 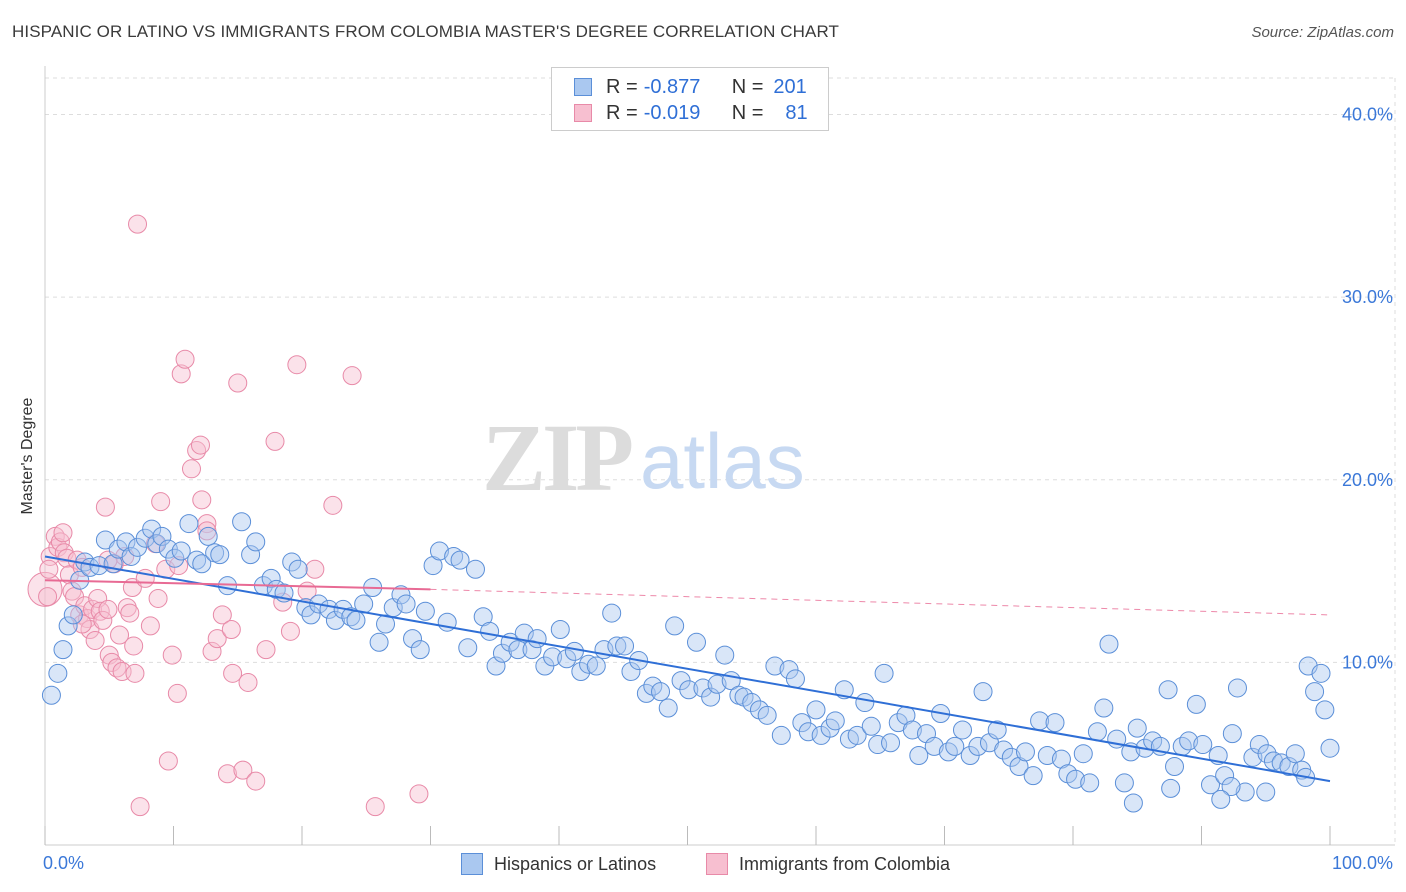 I want to click on legend-label-colombia: Immigrants from Colombia, so click(x=845, y=863).